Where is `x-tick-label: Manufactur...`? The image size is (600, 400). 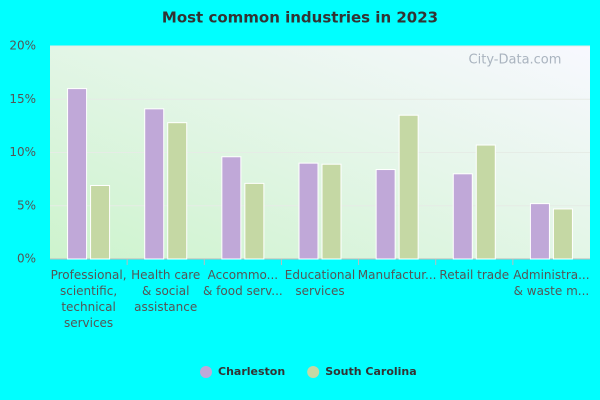
x-tick-label: Manufactur... is located at coordinates (397, 275).